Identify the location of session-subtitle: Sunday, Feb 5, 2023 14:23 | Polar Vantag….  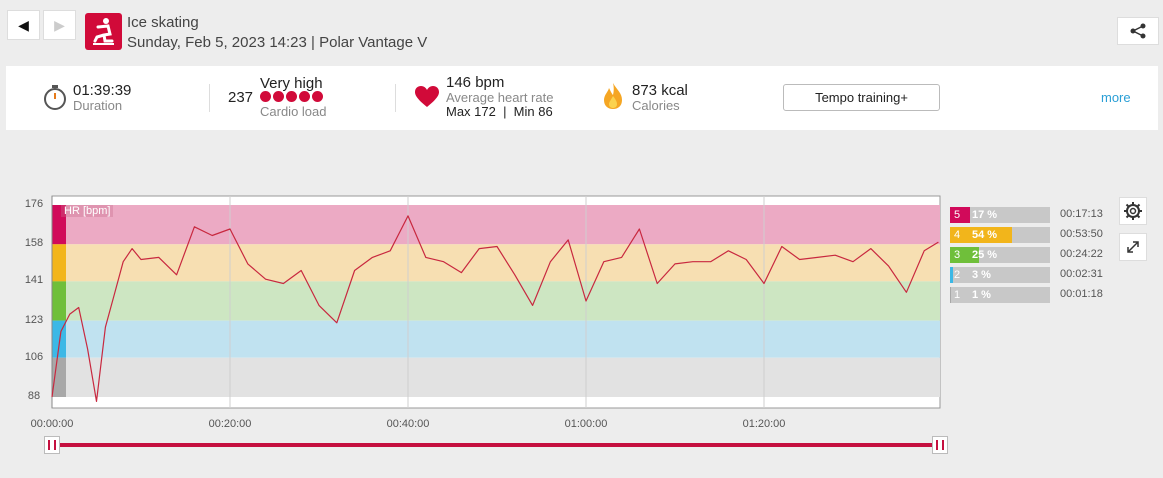
(277, 42).